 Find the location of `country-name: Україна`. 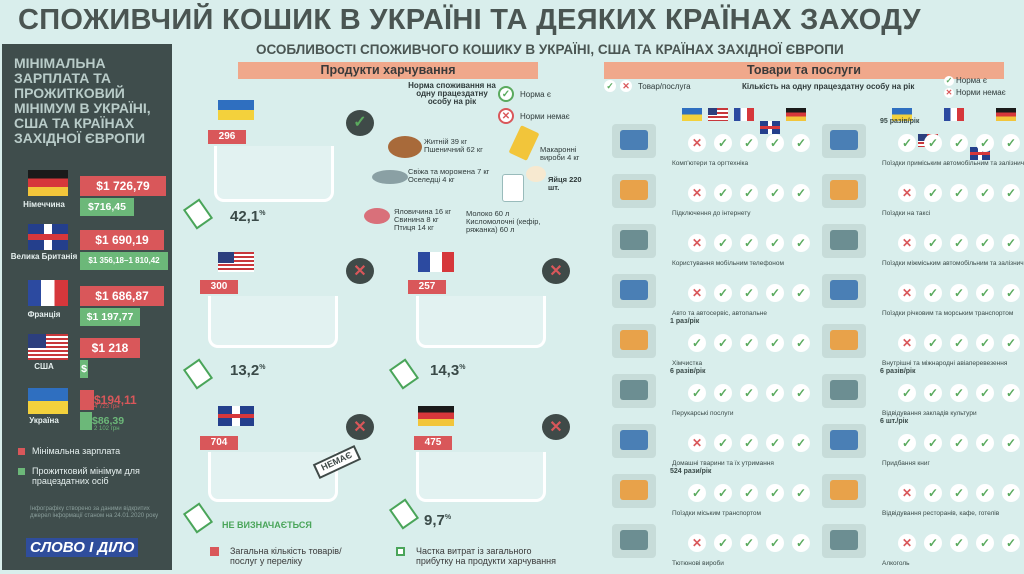

country-name: Україна is located at coordinates (44, 420).